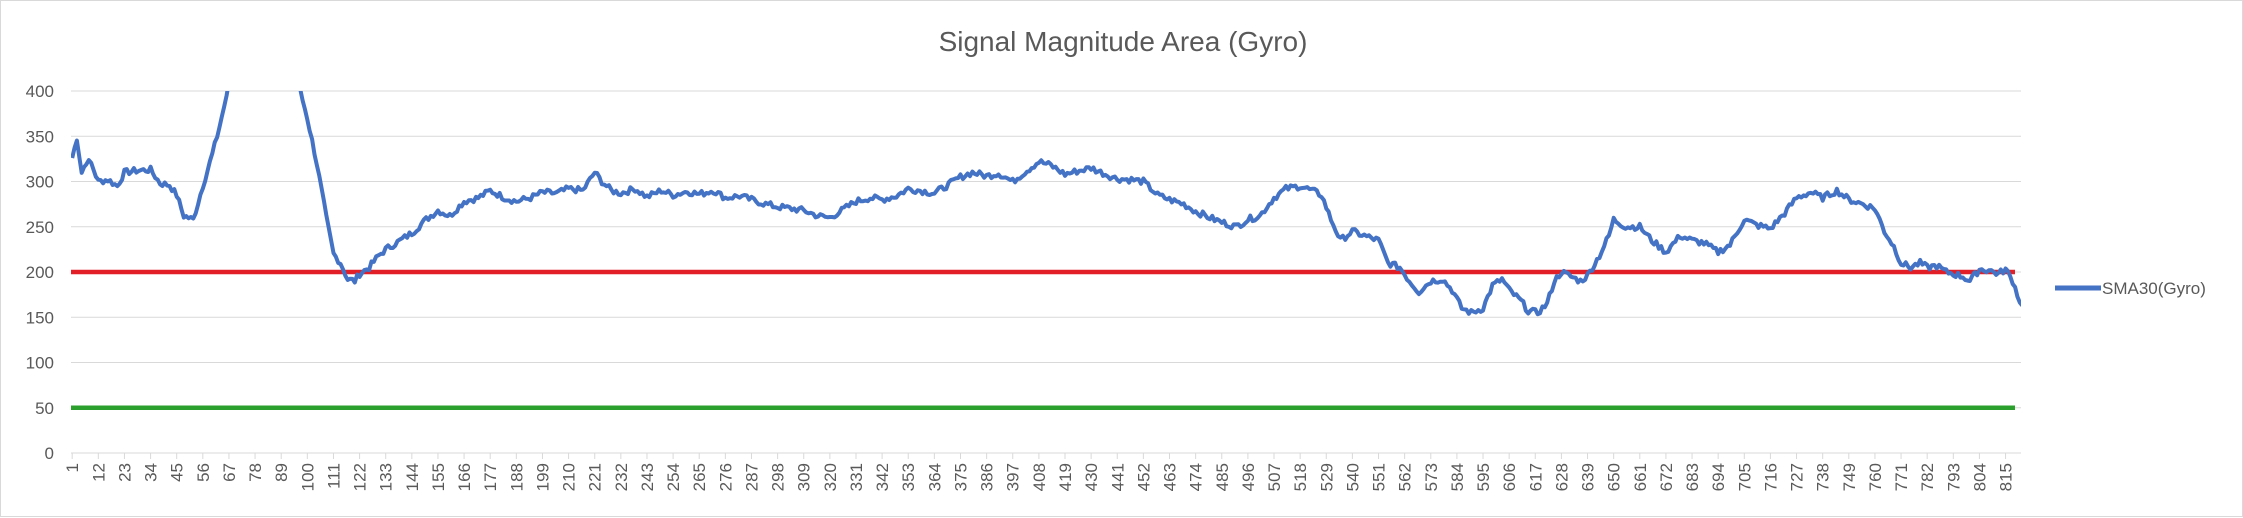 Image resolution: width=2243 pixels, height=518 pixels. I want to click on x-tick-label: 221, so click(595, 477).